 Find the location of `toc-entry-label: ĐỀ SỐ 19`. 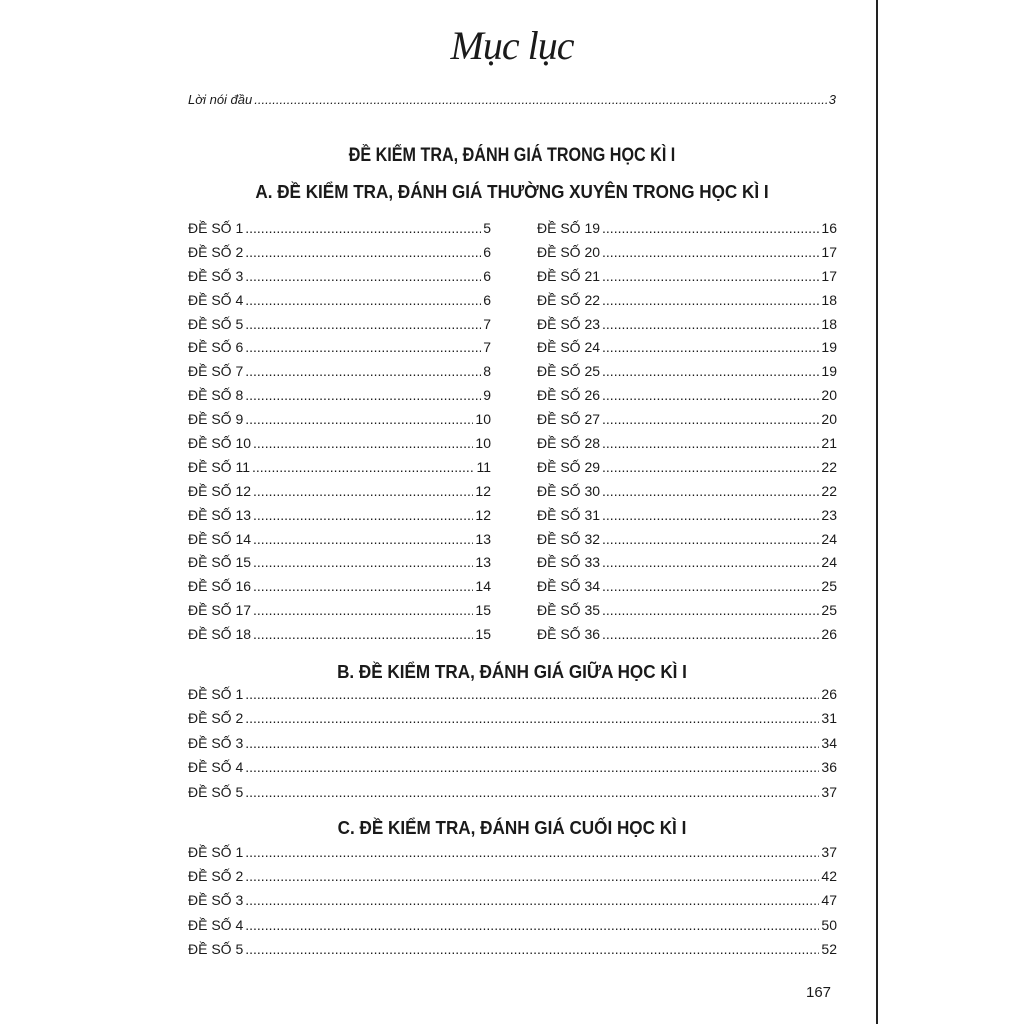

toc-entry-label: ĐỀ SỐ 19 is located at coordinates (569, 228).